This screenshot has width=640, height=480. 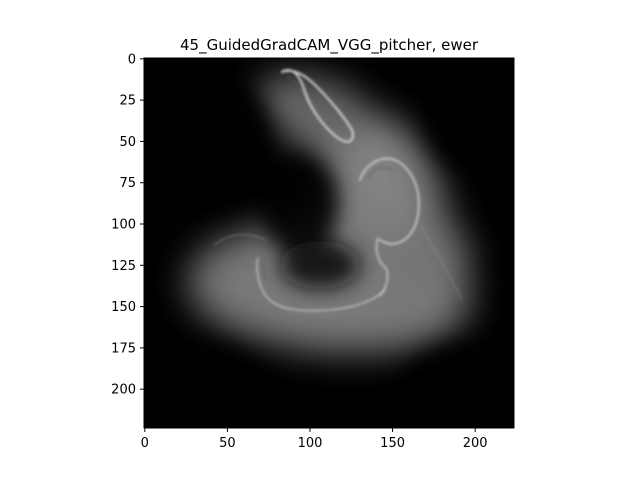 I want to click on x-tick-label: 100, so click(x=310, y=443).